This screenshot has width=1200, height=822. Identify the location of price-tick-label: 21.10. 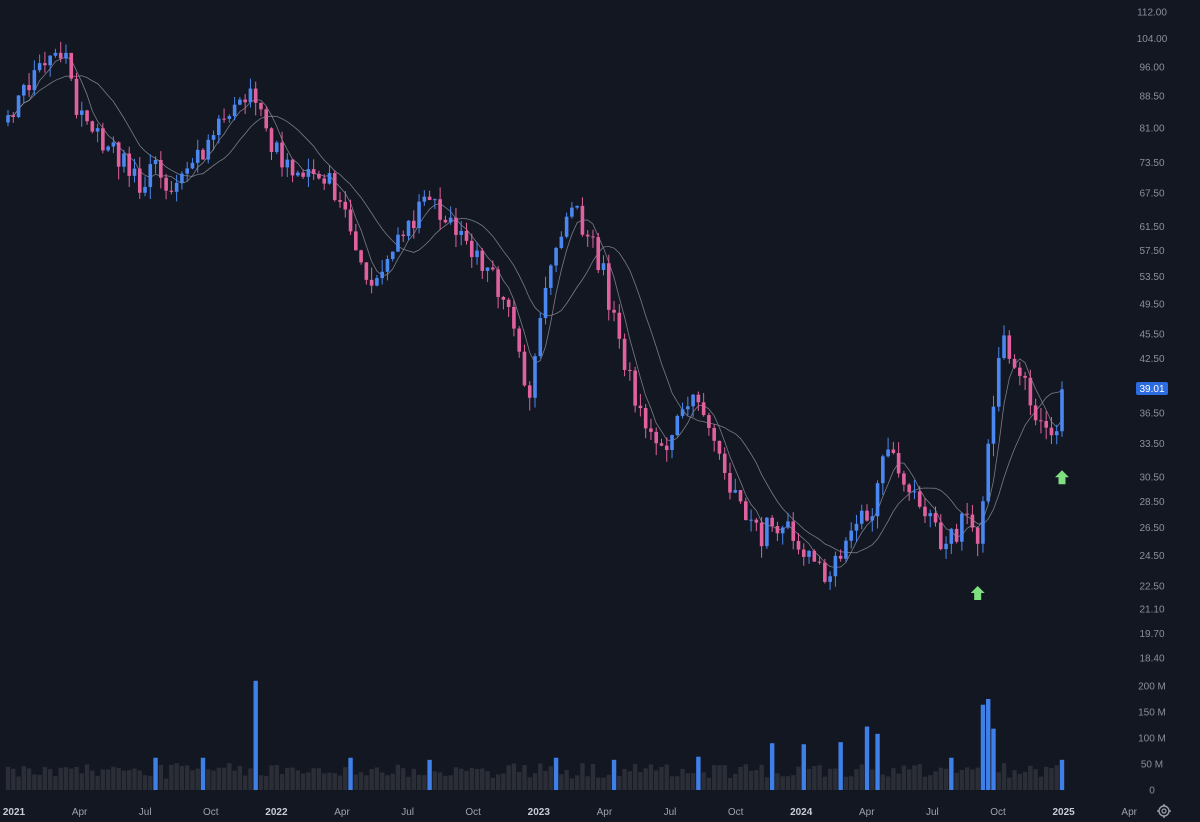
(1151, 610).